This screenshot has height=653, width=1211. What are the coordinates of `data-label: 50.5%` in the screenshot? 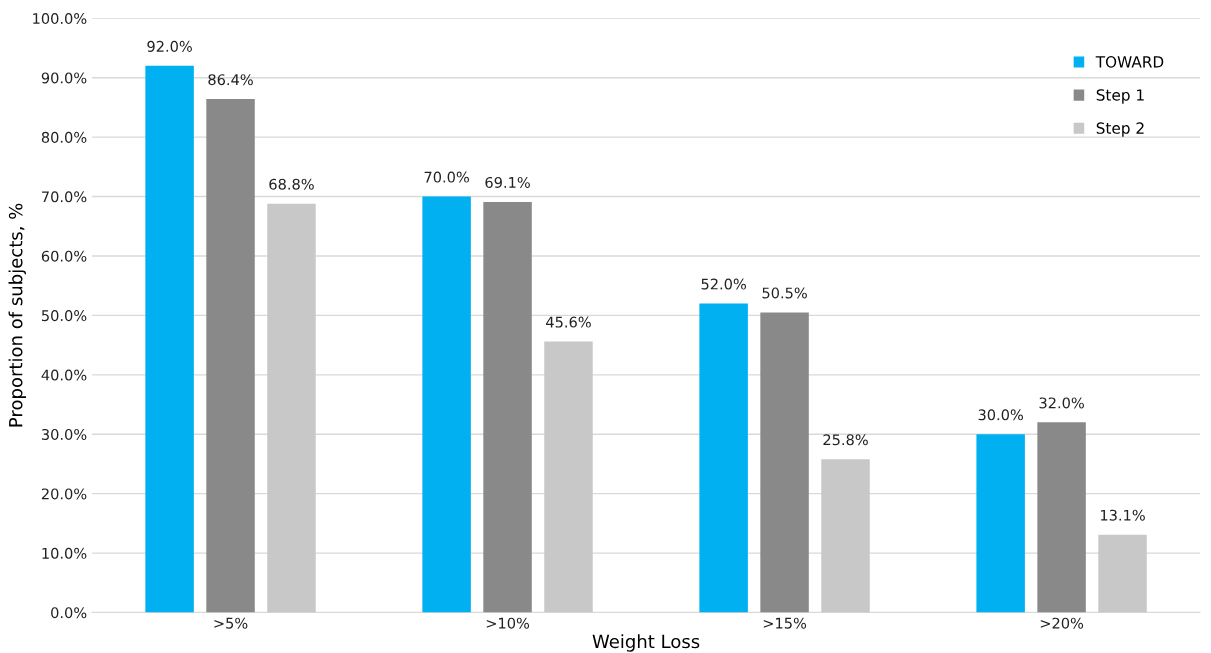 It's located at (784, 293).